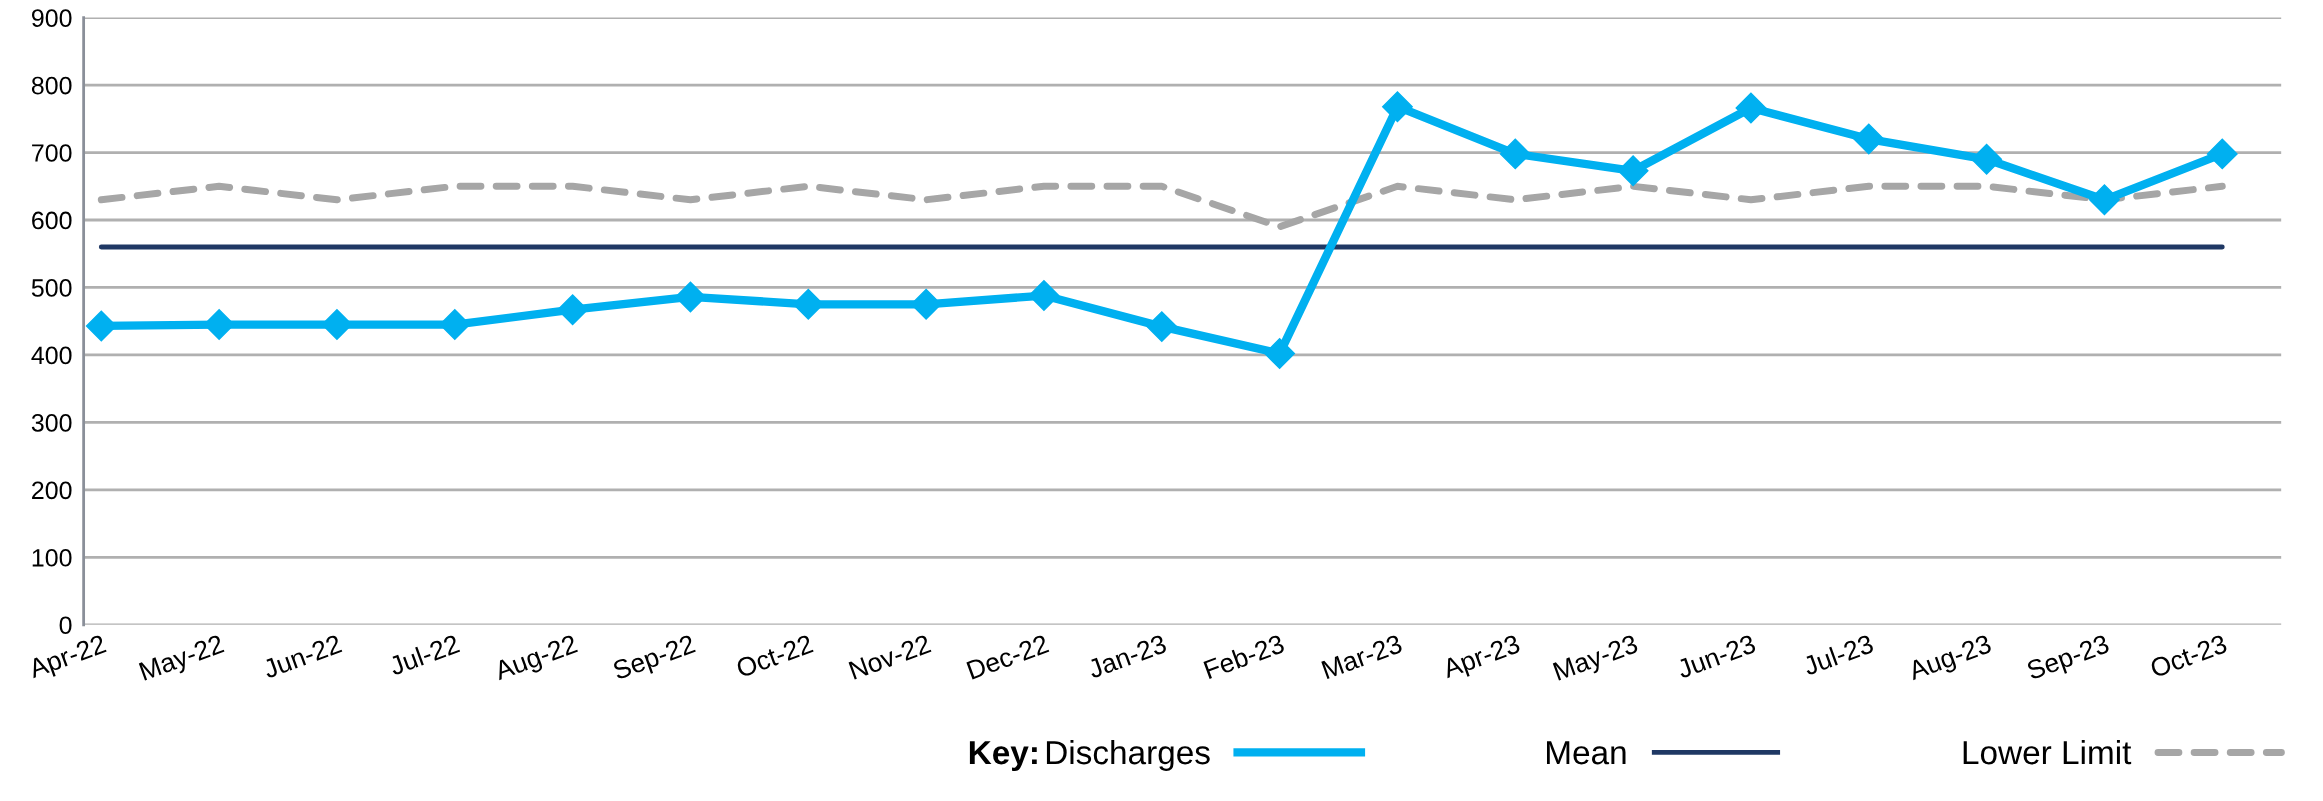 This screenshot has width=2323, height=801. What do you see at coordinates (1003, 756) in the screenshot?
I see `legend-title: Key:` at bounding box center [1003, 756].